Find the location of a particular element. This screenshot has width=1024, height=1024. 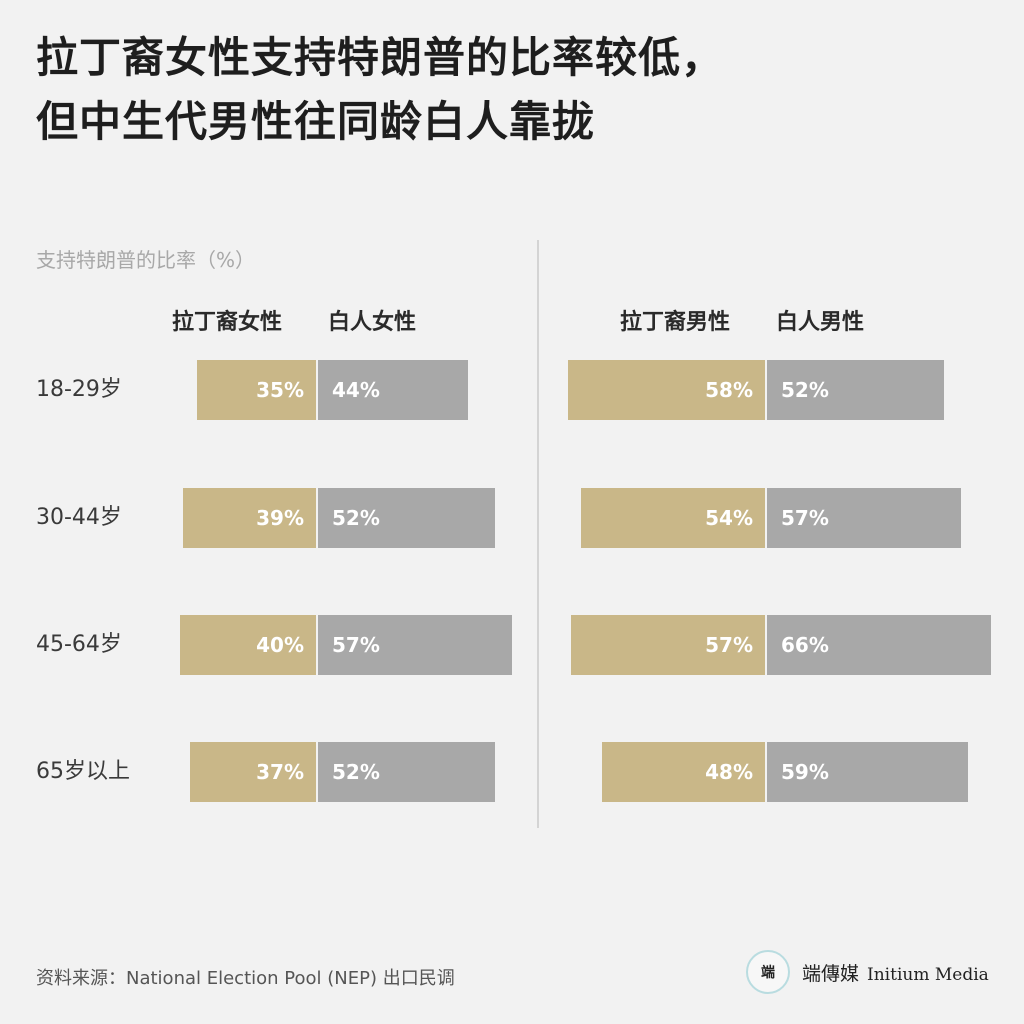

bar-white-men-3: 59% is located at coordinates (867, 772).